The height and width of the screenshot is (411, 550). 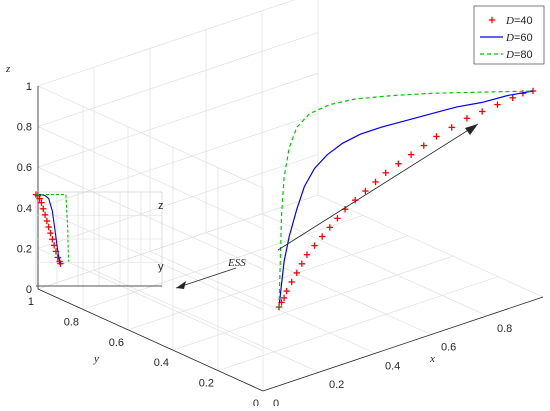 What do you see at coordinates (336, 385) in the screenshot?
I see `x-tick-label: 0.2` at bounding box center [336, 385].